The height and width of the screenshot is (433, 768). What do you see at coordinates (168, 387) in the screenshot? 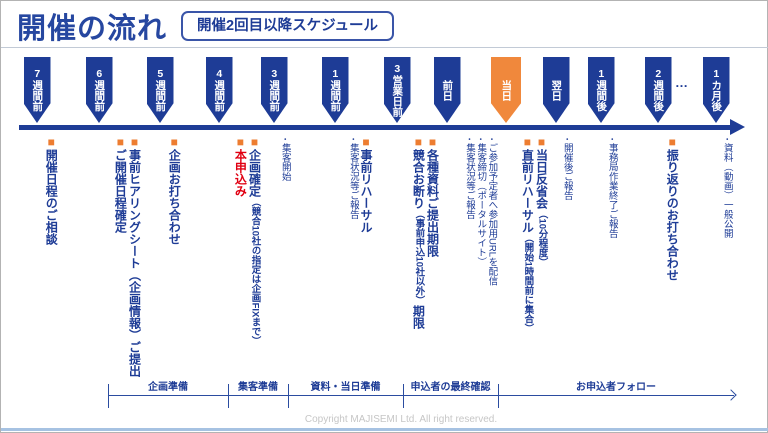
I see `phase-label-1: 企画準備` at bounding box center [168, 387].